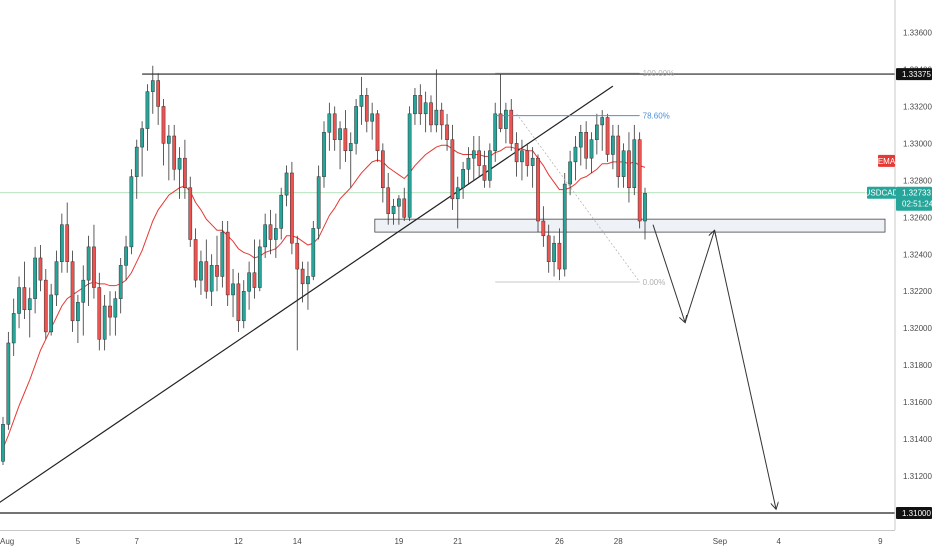  I want to click on x-tick-label: 7, so click(137, 541).